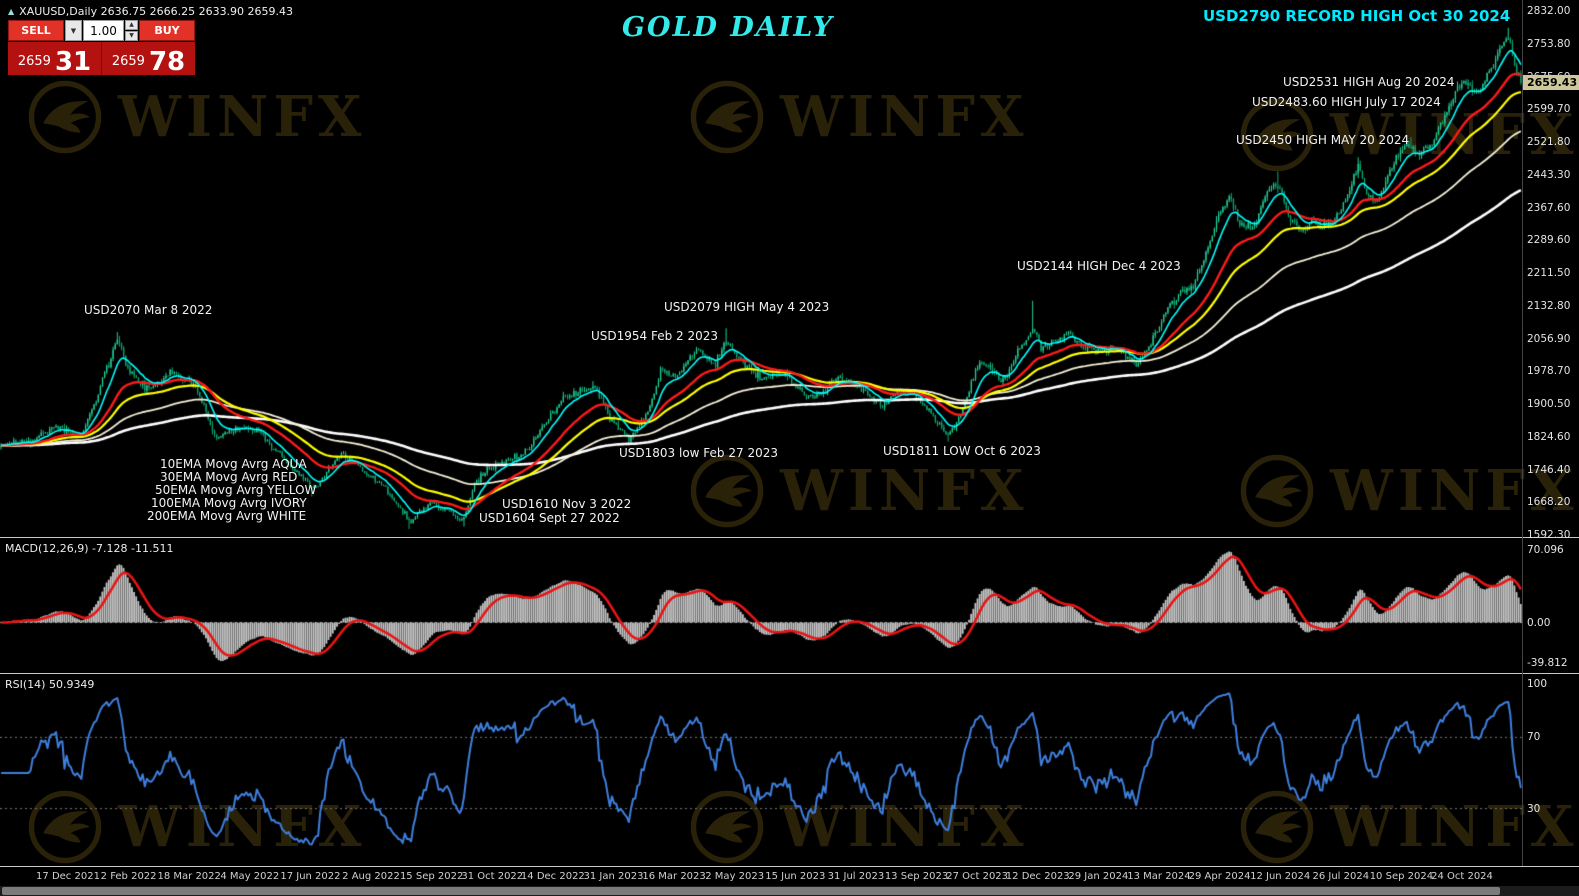 This screenshot has width=1579, height=896. Describe the element at coordinates (89, 548) in the screenshot. I see `macd-indicator-label: MACD(12,26,9) -7.128 -11.511` at that location.